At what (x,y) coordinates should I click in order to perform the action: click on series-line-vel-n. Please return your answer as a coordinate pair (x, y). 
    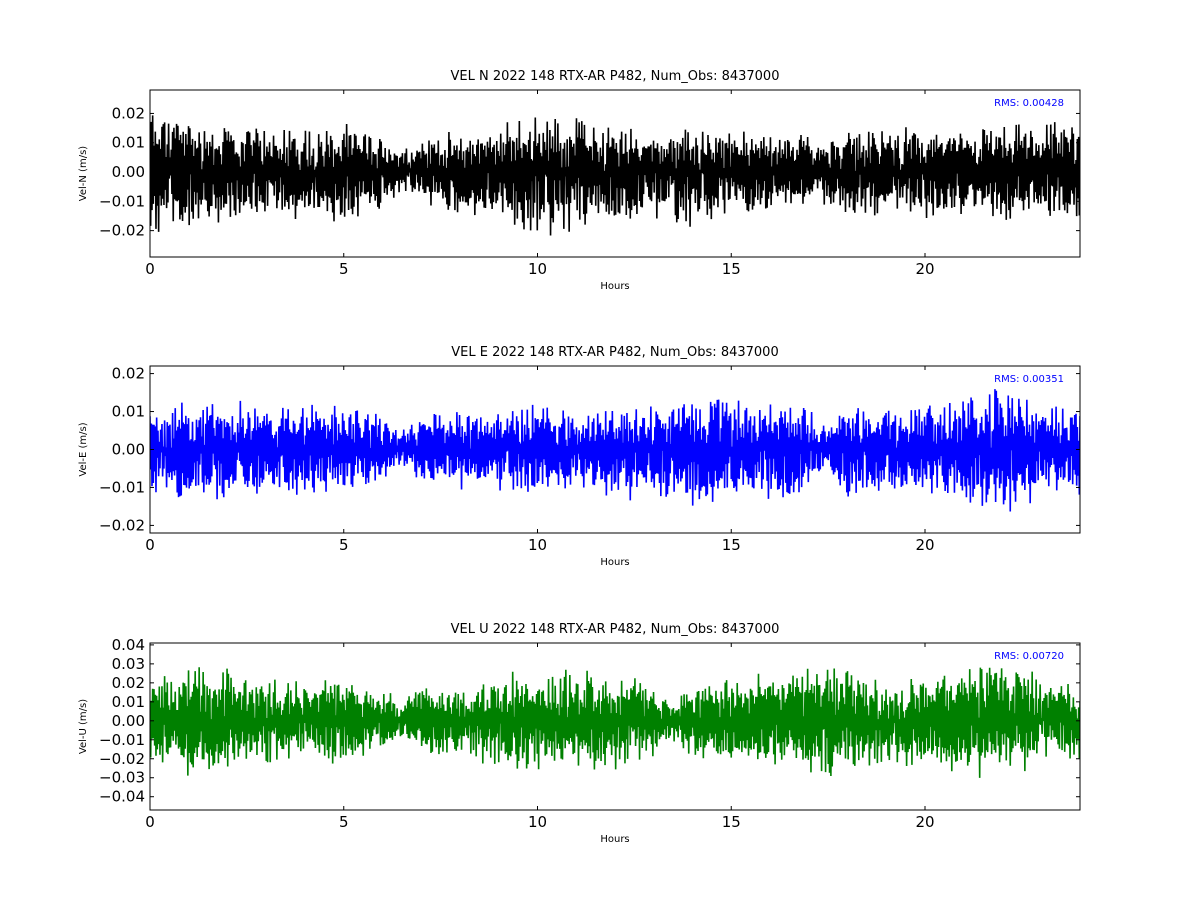
    Looking at the image, I should click on (615, 175).